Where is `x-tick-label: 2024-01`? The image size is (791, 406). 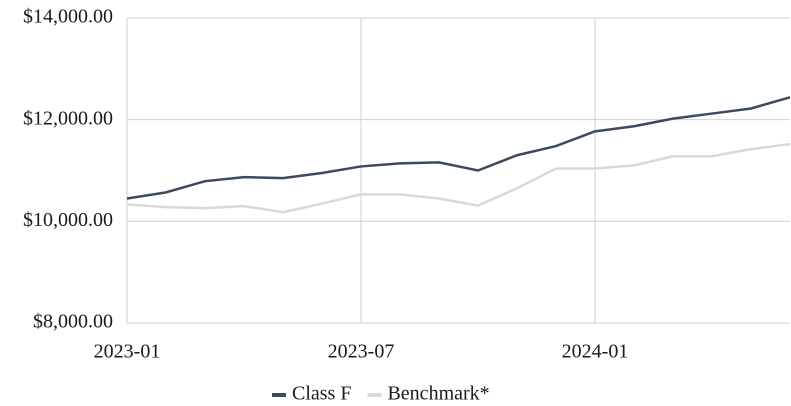
x-tick-label: 2024-01 is located at coordinates (595, 352).